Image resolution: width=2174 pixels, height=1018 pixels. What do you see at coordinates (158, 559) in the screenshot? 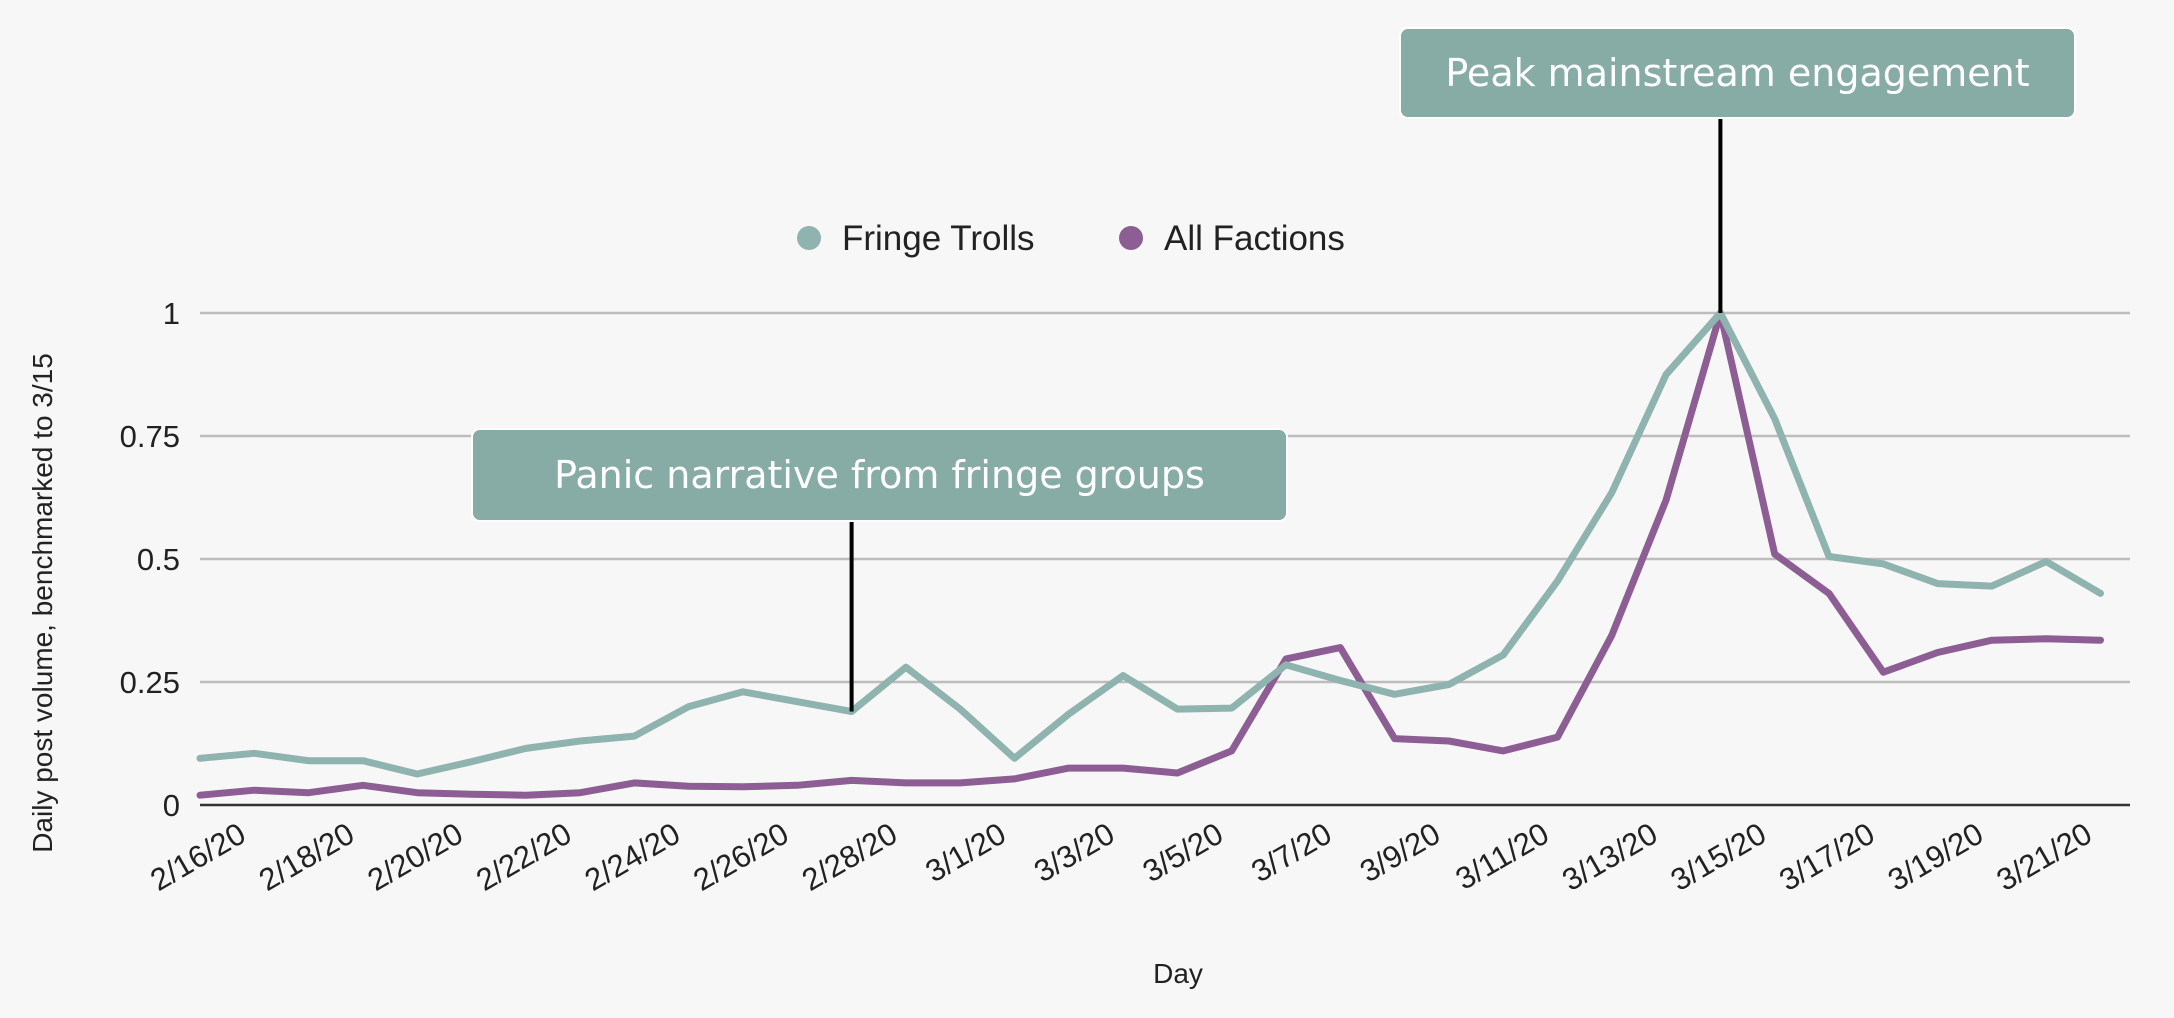
I see `y-tick-label: 0.5` at bounding box center [158, 559].